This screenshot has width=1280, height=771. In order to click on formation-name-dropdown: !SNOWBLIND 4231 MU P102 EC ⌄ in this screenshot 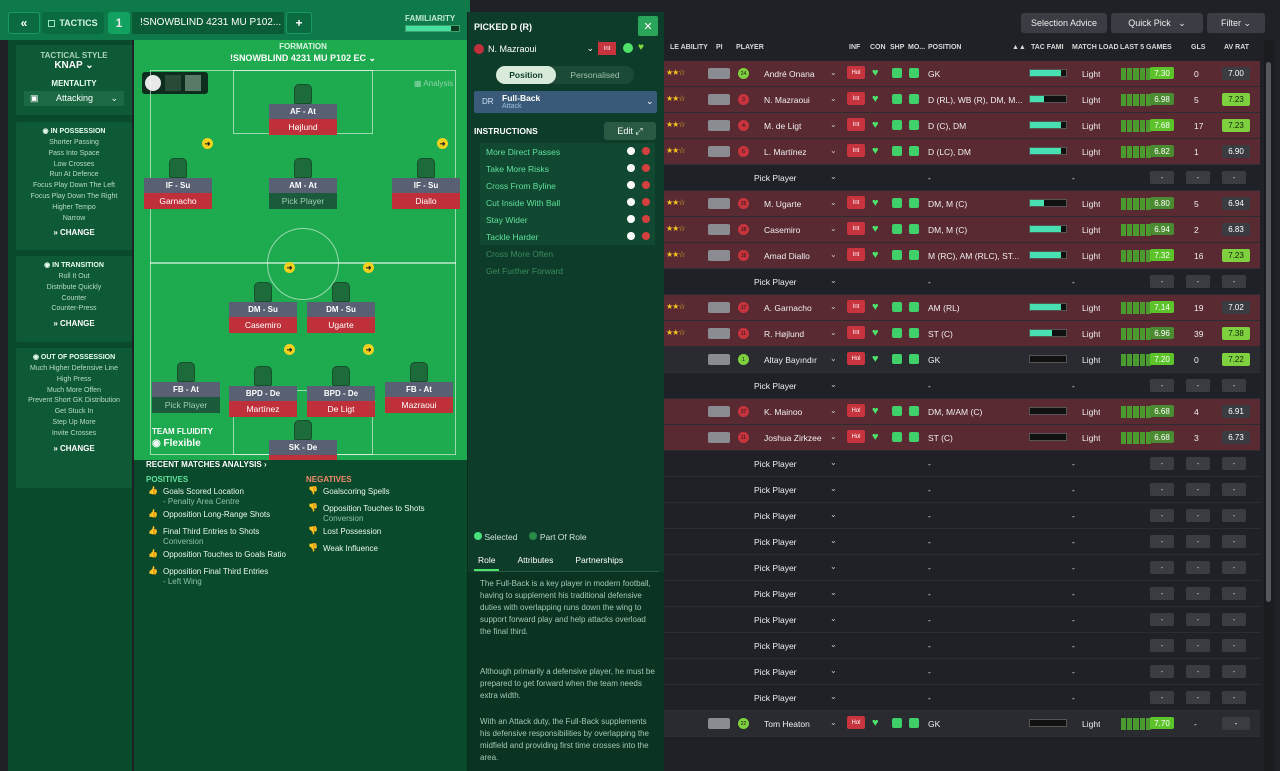, I will do `click(303, 58)`.